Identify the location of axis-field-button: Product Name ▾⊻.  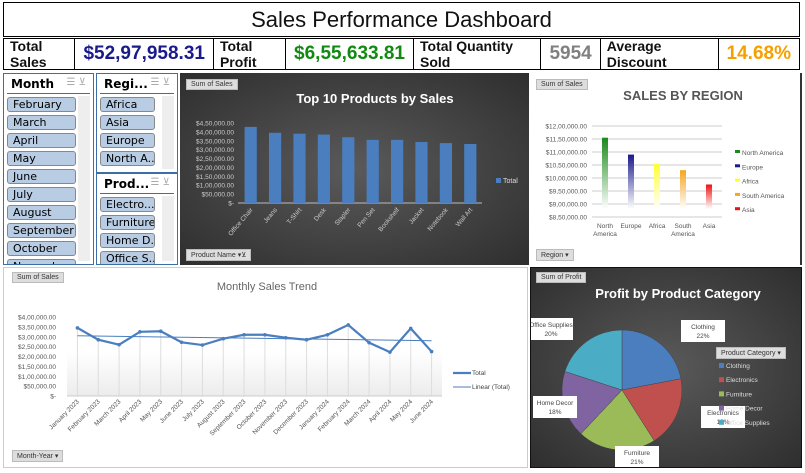
(219, 255).